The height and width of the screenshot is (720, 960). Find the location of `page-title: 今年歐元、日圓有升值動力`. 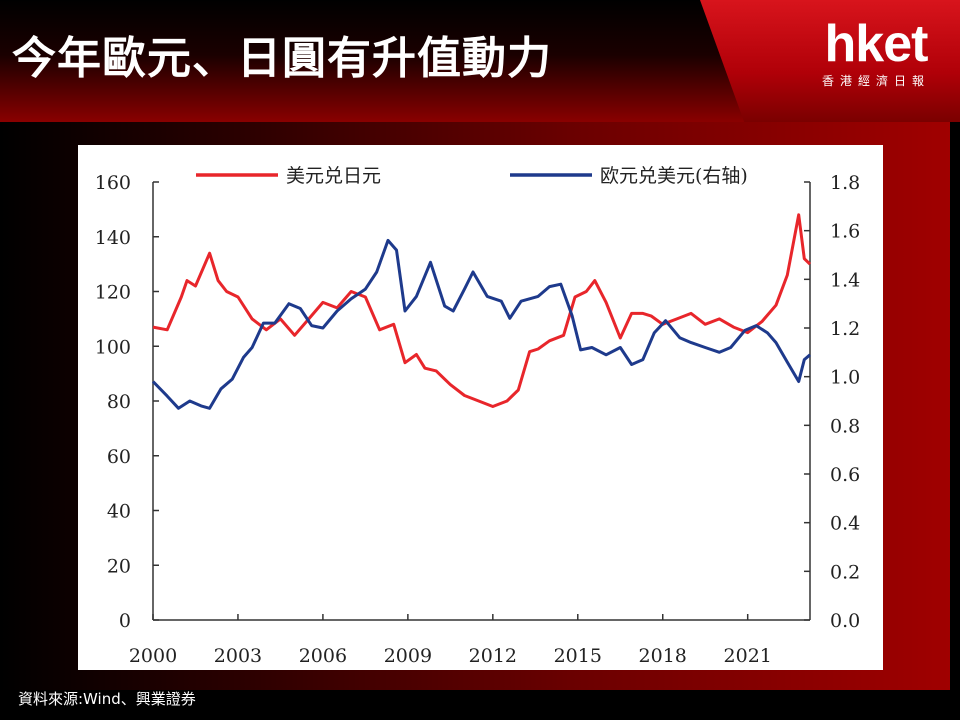

page-title: 今年歐元、日圓有升值動力 is located at coordinates (282, 58).